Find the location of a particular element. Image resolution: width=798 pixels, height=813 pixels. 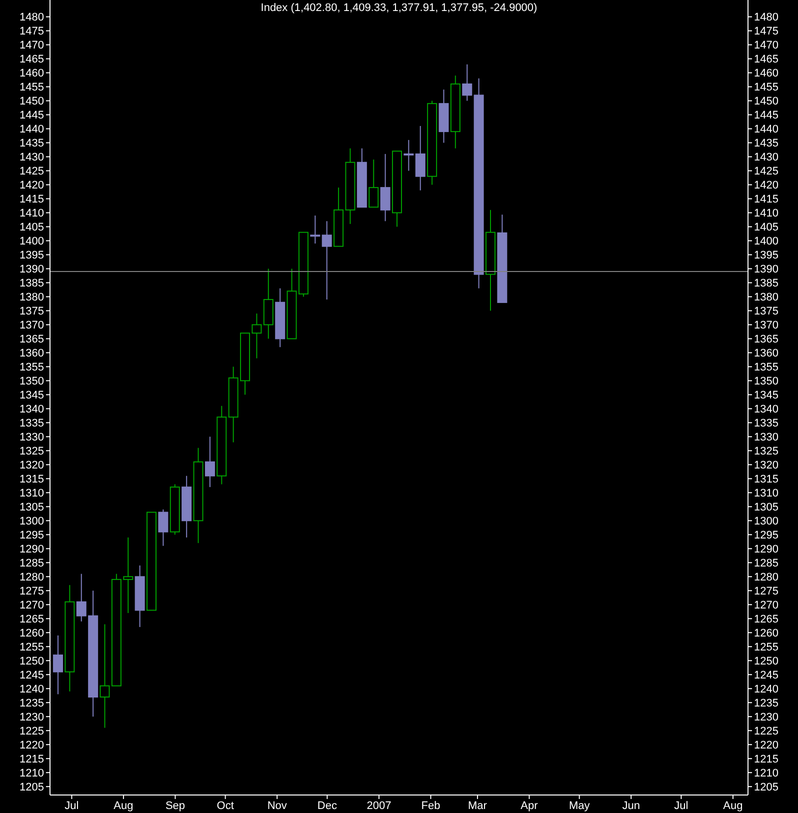

y2-tick-label: 1290 is located at coordinates (766, 550).